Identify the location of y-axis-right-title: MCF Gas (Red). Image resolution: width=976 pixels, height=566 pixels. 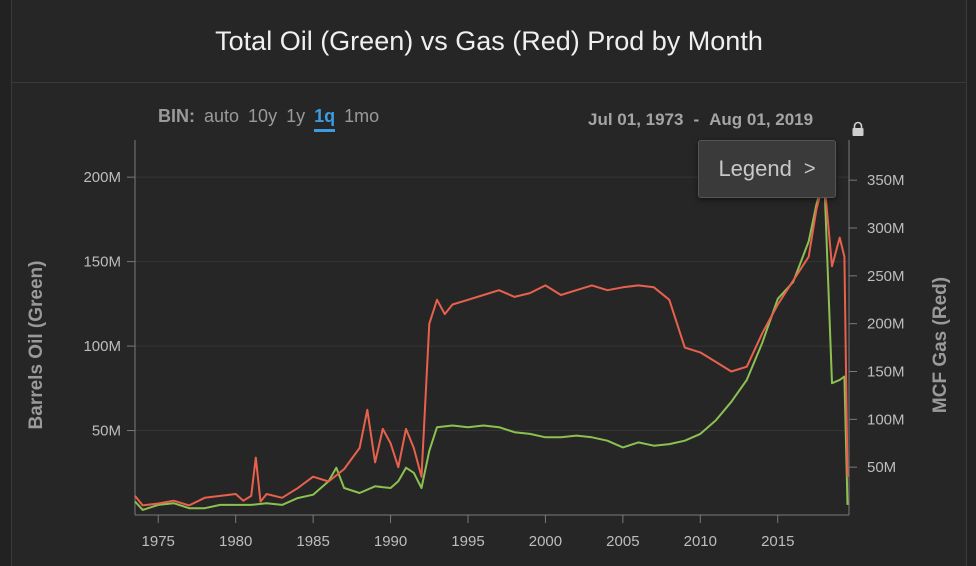
(940, 345).